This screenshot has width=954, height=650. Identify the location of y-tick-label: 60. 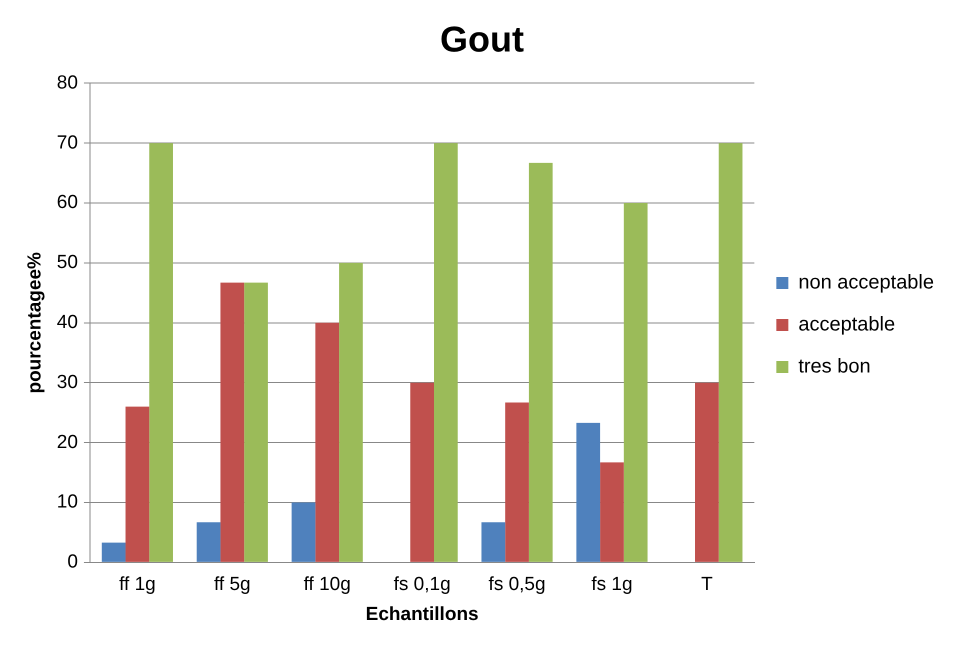
(67, 203).